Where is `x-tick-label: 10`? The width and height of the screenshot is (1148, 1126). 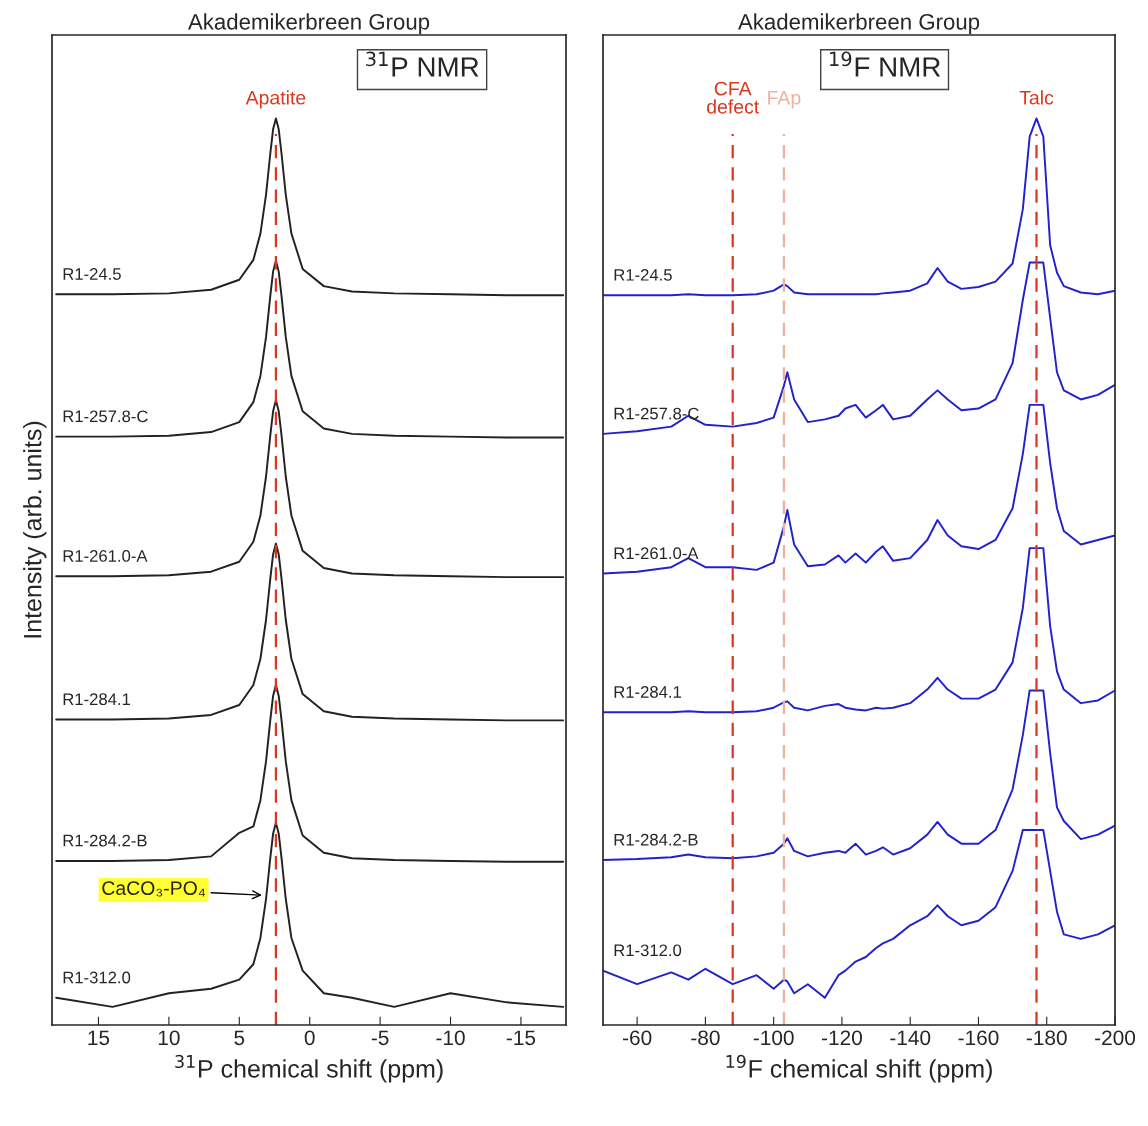
x-tick-label: 10 is located at coordinates (169, 1038).